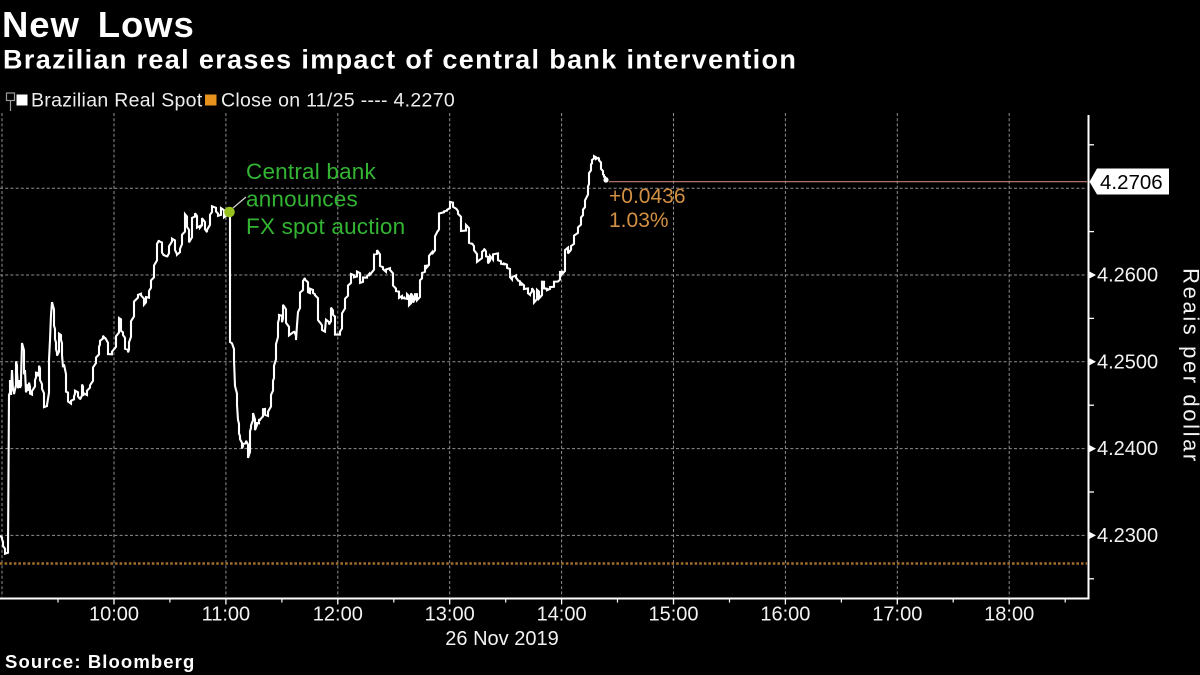 The width and height of the screenshot is (1200, 675). Describe the element at coordinates (501, 639) in the screenshot. I see `svg-text: 26 Nov 2019` at that location.